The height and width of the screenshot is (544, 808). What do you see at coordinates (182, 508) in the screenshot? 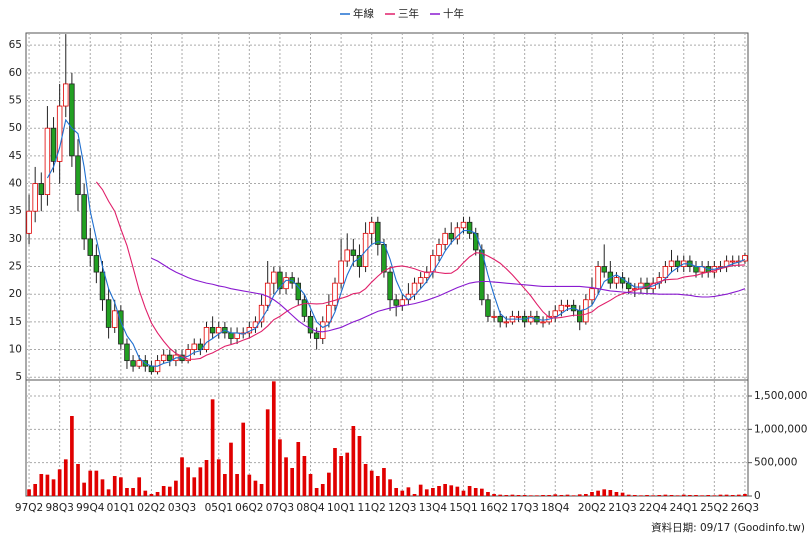
I see `x-tick-label: 03Q3` at bounding box center [182, 508].